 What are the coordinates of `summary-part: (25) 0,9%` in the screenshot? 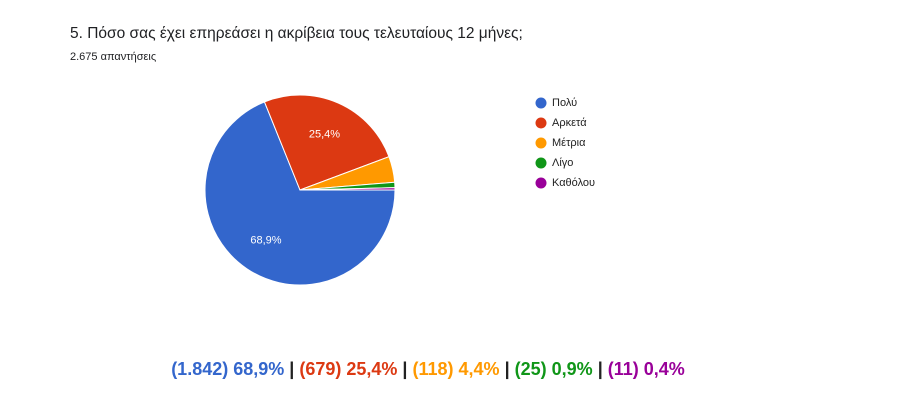 It's located at (554, 369).